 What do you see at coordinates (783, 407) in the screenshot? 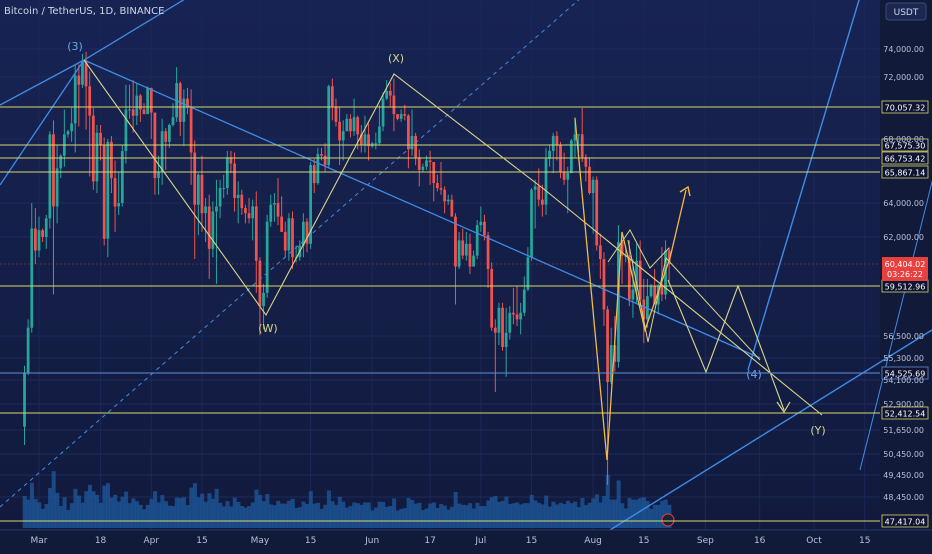
I see `projection-arrowhead` at bounding box center [783, 407].